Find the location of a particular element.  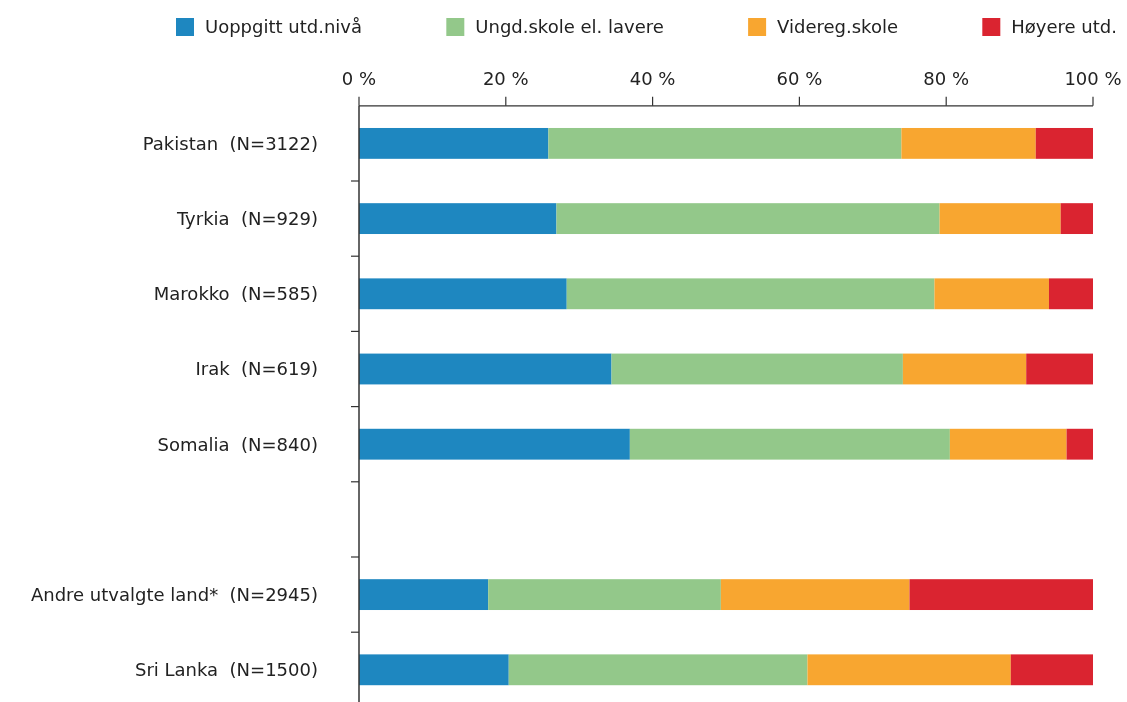

legend-label: Høyere utd. is located at coordinates (1064, 27).